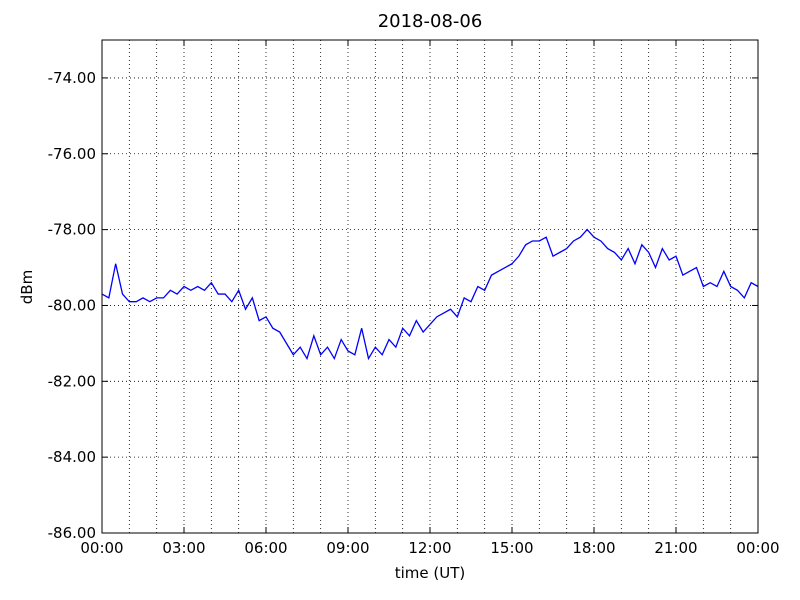  What do you see at coordinates (72, 78) in the screenshot?
I see `y-tick-label: -74.00` at bounding box center [72, 78].